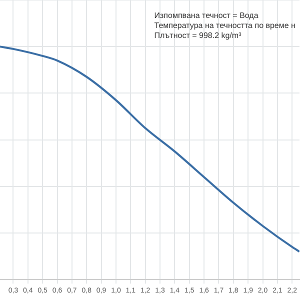 Image resolution: width=300 pixels, height=300 pixels. What do you see at coordinates (206, 15) in the screenshot?
I see `text: Изпомпвана течност = Вода` at bounding box center [206, 15].